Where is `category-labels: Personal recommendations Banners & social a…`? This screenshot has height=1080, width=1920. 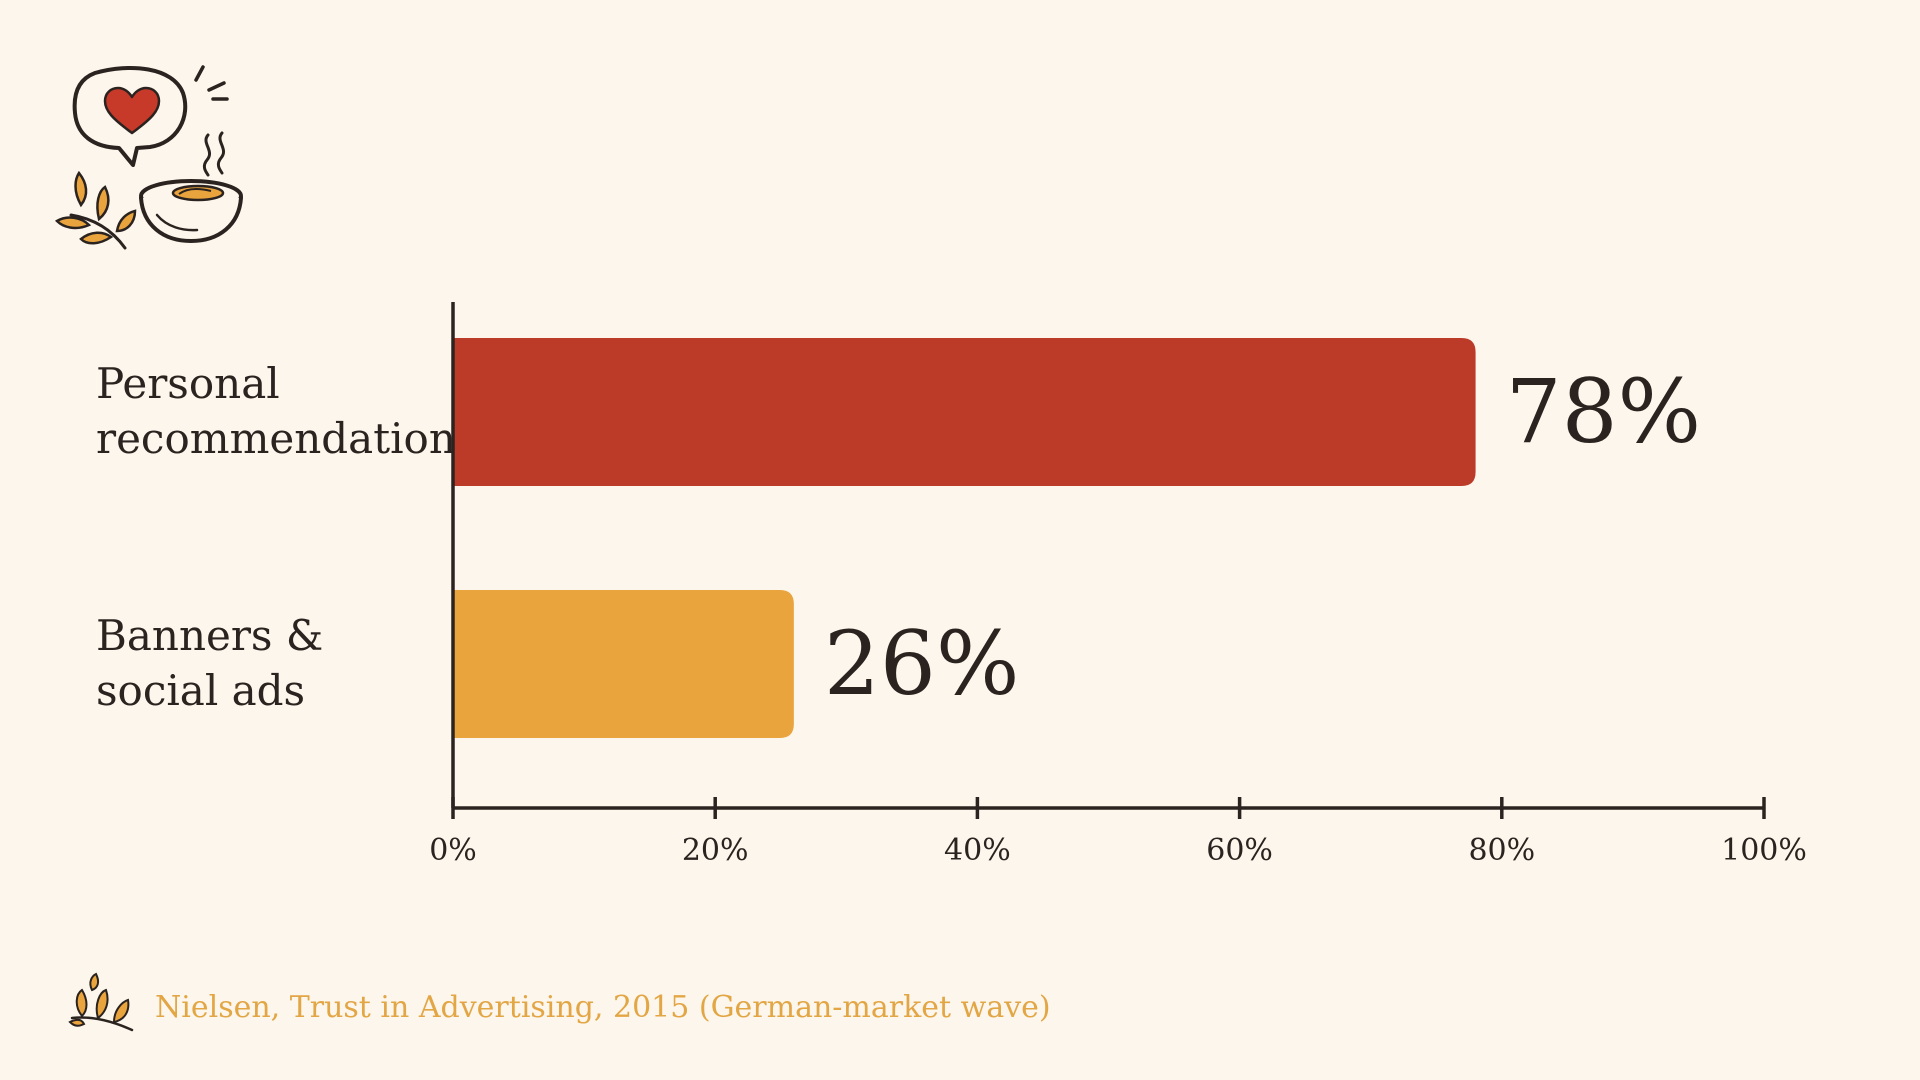
category-labels: Personal recommendations Banners & social a… is located at coordinates (286, 537).